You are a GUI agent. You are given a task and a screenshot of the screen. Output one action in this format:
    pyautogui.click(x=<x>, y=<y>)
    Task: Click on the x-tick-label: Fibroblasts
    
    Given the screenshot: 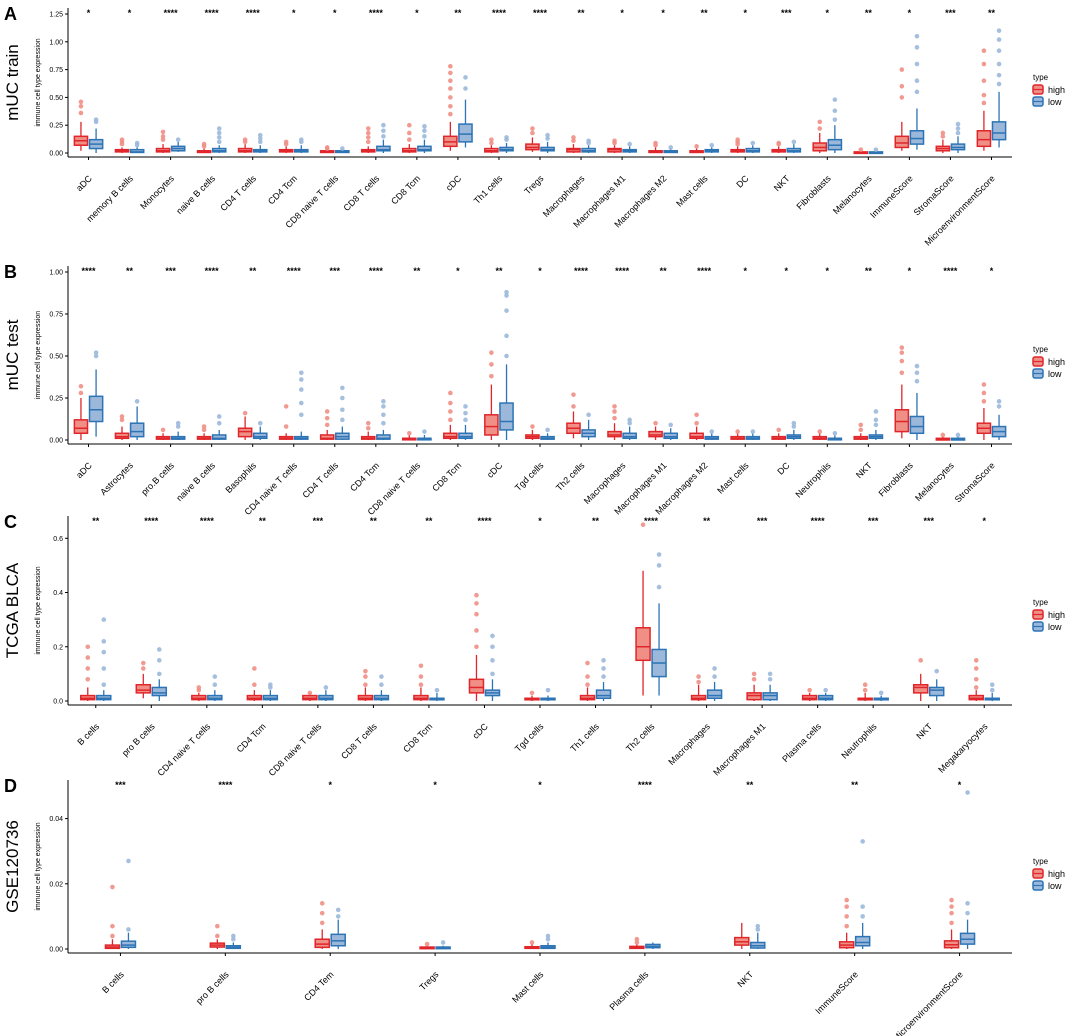 What is the action you would take?
    pyautogui.click(x=896, y=479)
    